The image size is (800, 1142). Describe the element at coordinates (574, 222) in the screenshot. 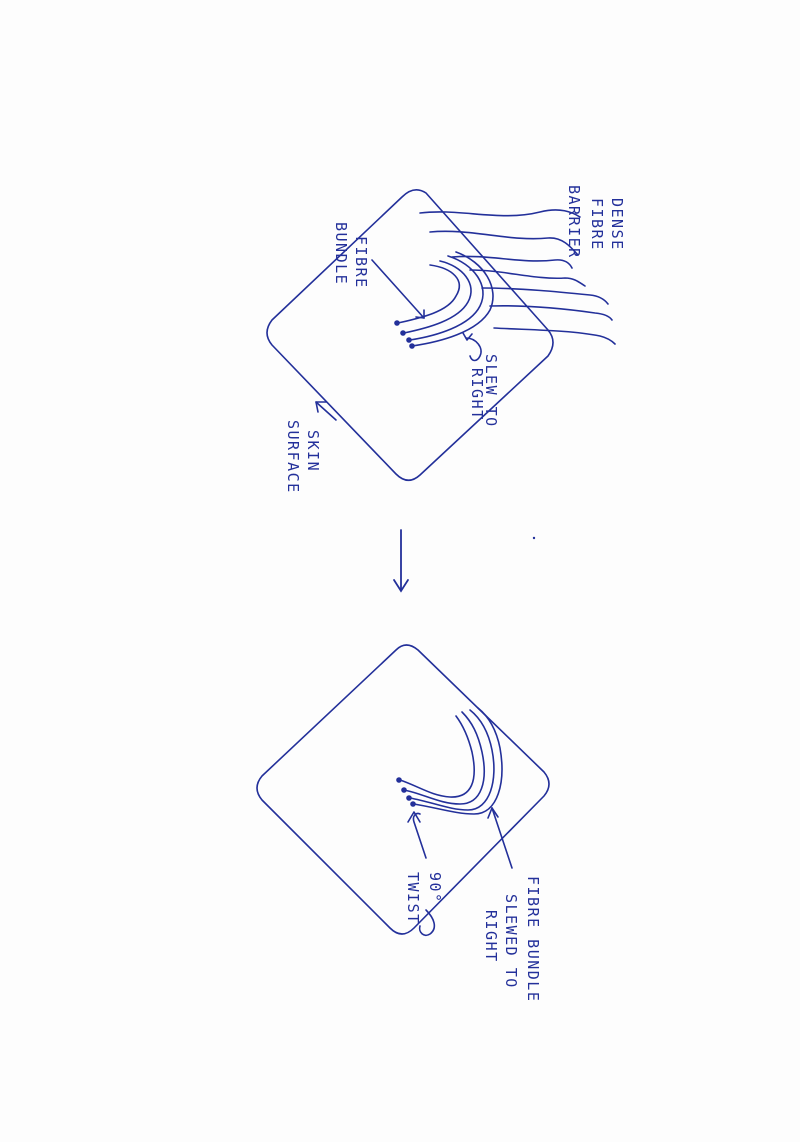

I see `label-barrier: BARRIER` at that location.